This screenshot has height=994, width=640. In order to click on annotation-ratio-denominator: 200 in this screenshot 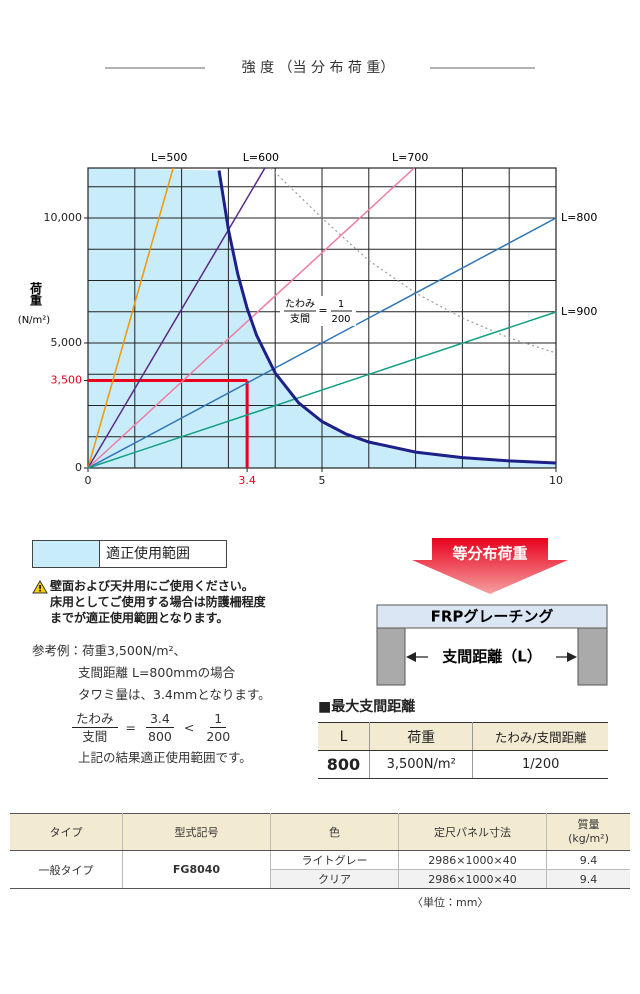, I will do `click(340, 319)`.